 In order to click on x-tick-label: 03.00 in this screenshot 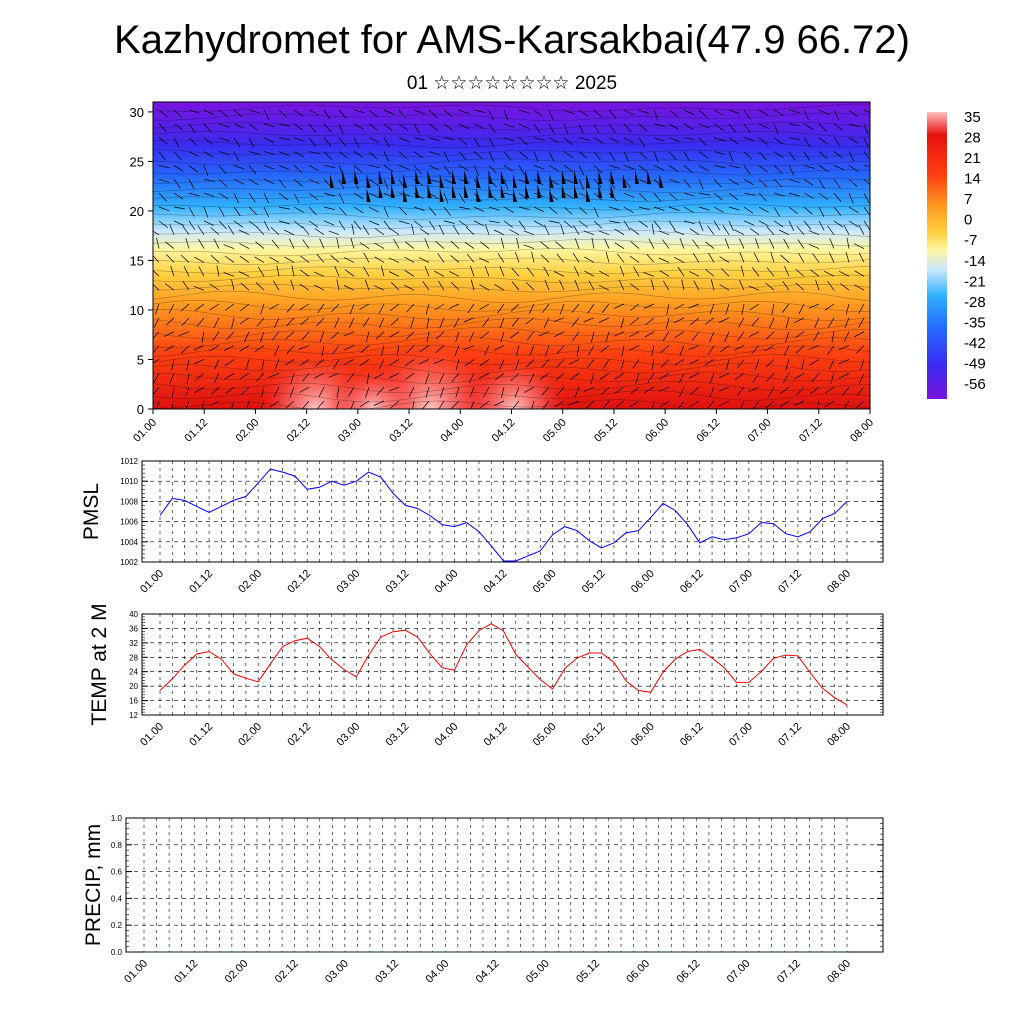, I will do `click(337, 972)`.